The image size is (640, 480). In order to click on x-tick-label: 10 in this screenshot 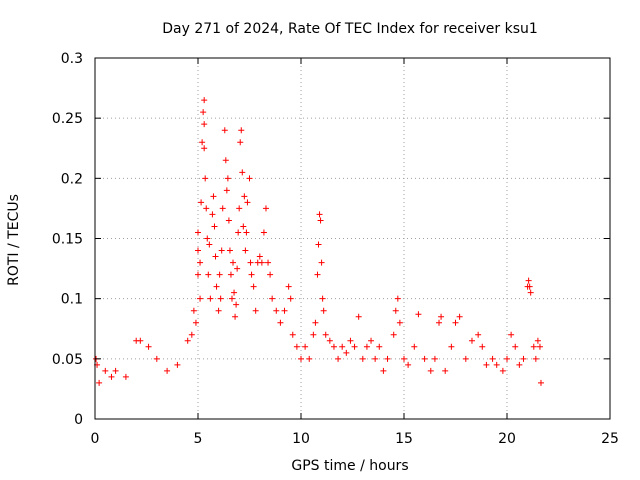, I will do `click(301, 439)`.